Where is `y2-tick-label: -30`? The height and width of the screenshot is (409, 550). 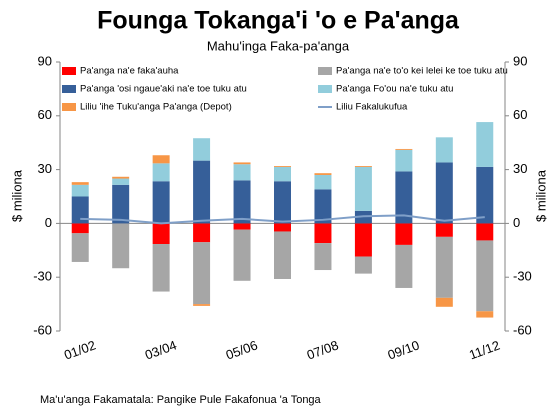
y2-tick-label: -30 is located at coordinates (522, 276).